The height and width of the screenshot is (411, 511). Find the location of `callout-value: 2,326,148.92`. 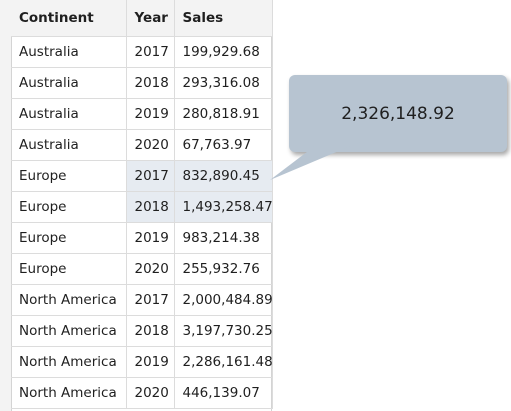

callout-value: 2,326,148.92 is located at coordinates (398, 113).